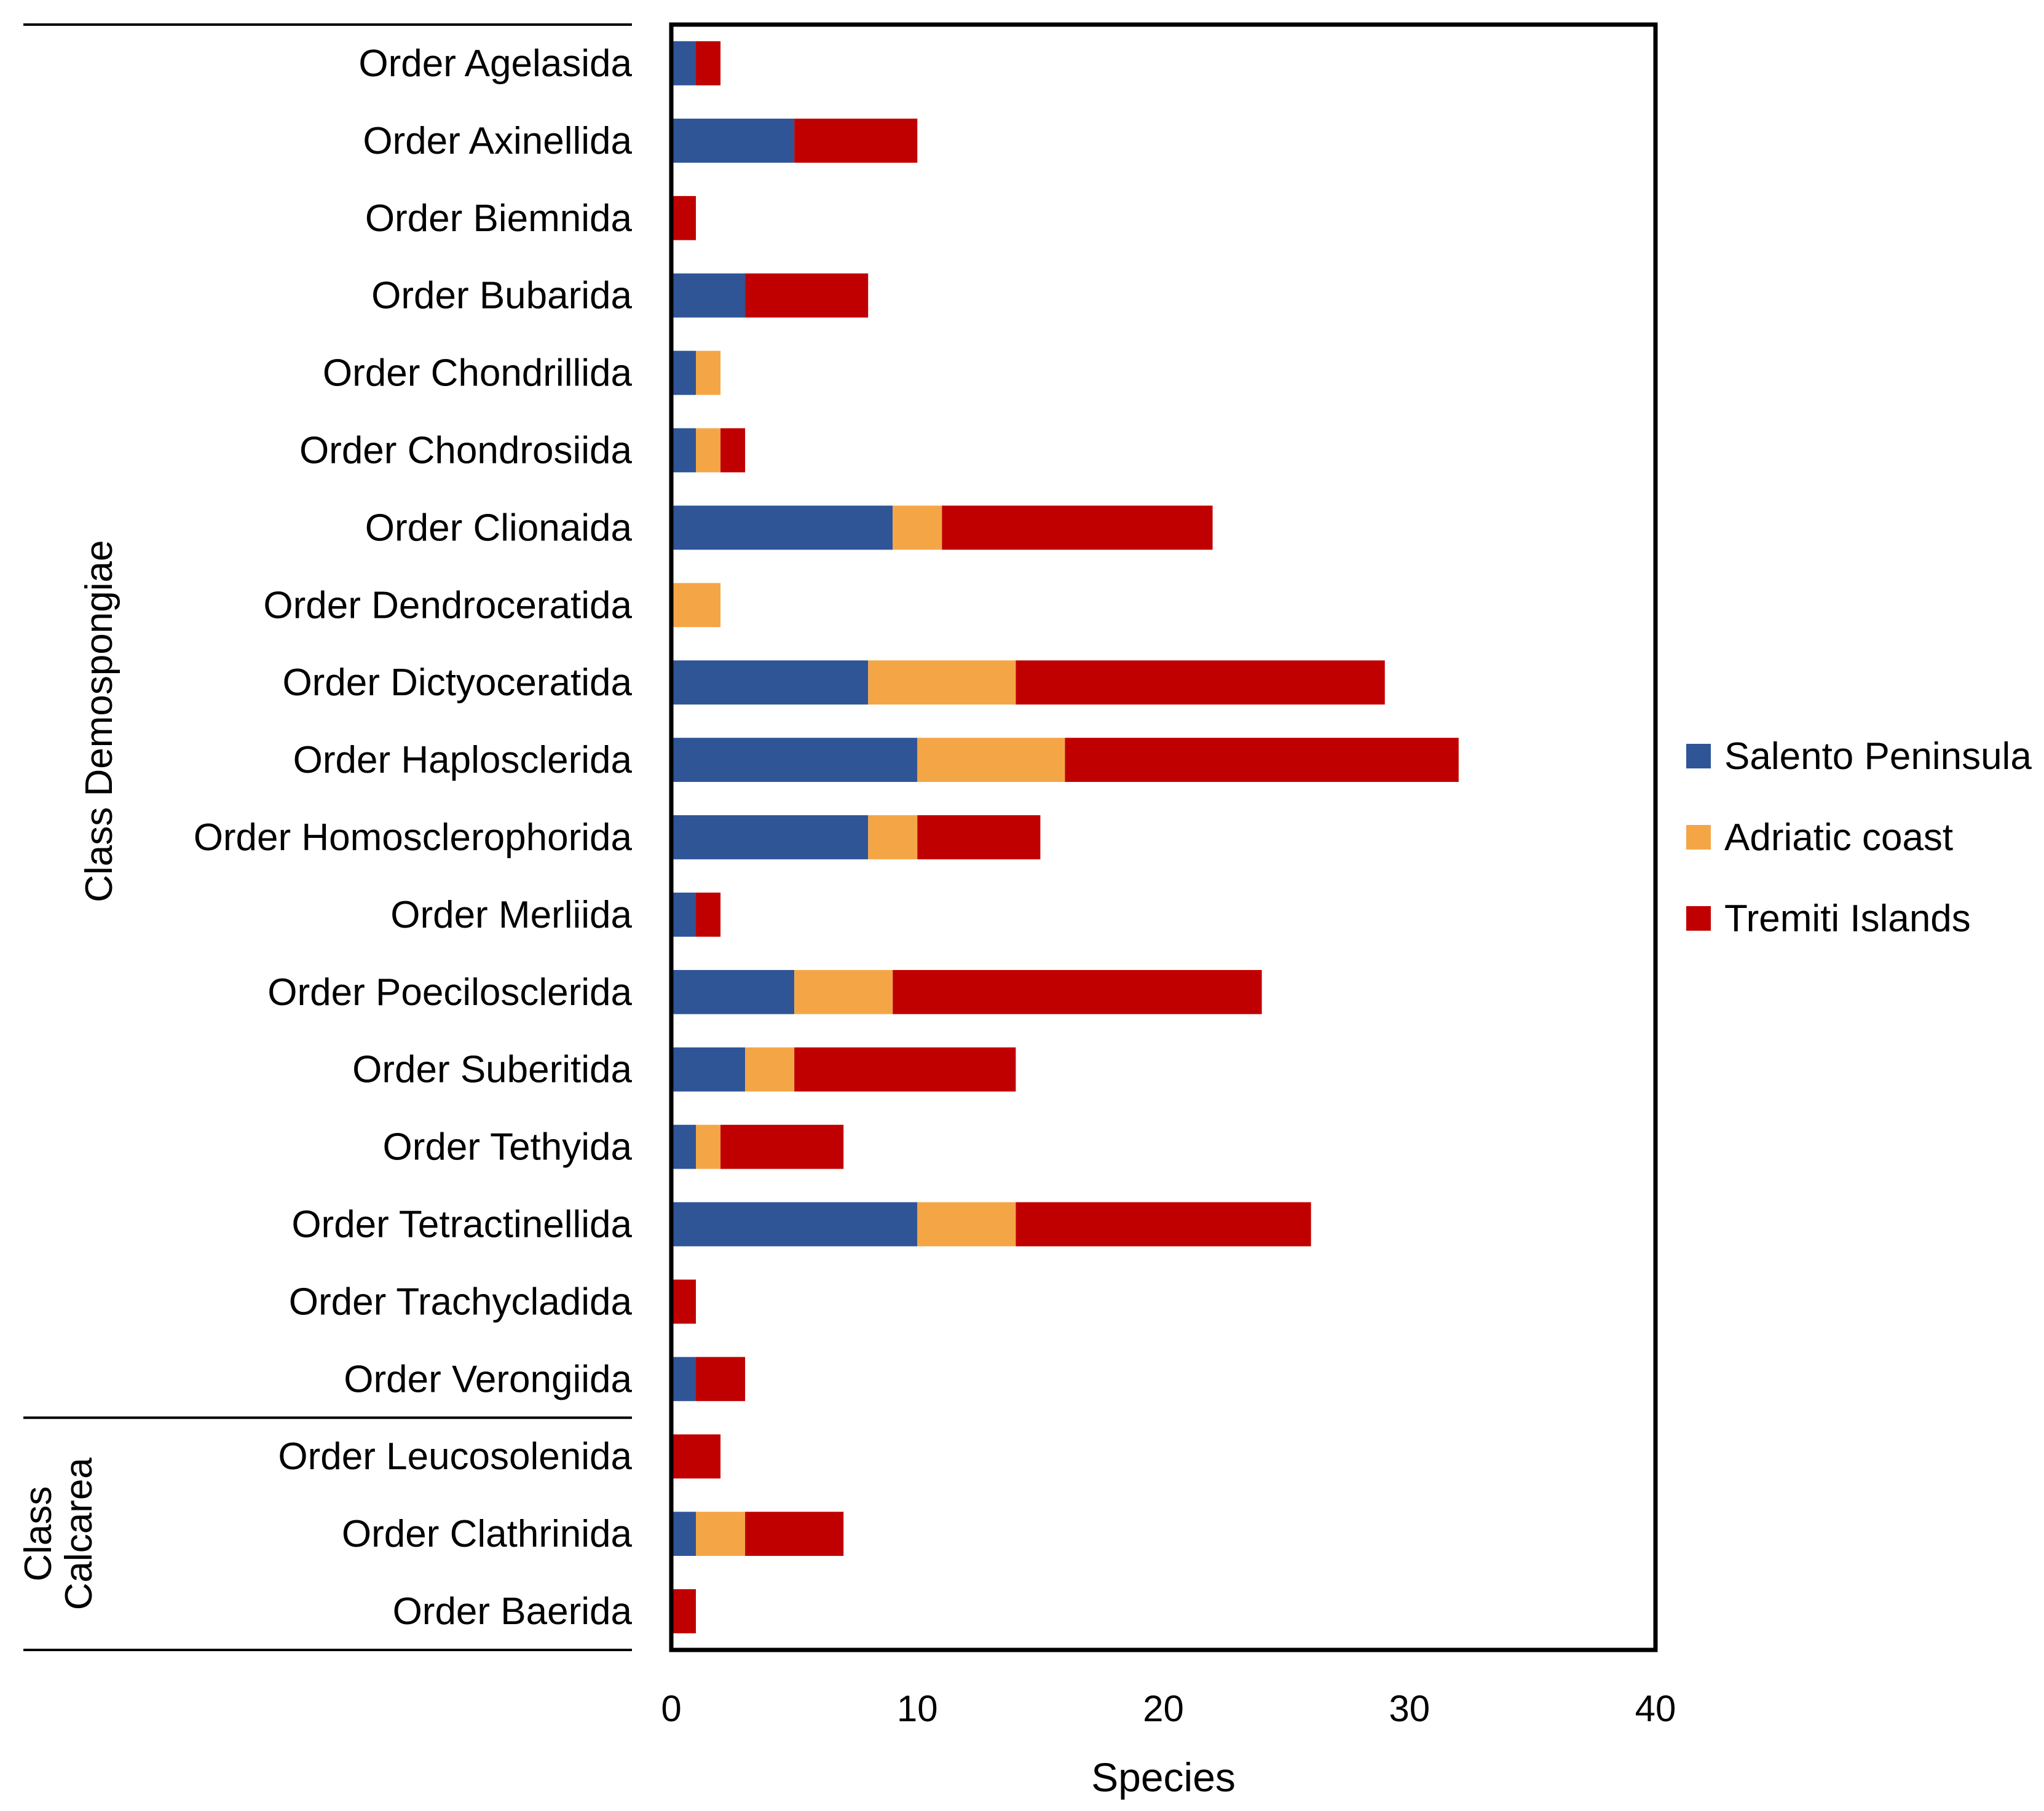 This screenshot has height=1811, width=2044. Describe the element at coordinates (942, 682) in the screenshot. I see `bar-order-dictyoceratida-adriatic-coast` at that location.